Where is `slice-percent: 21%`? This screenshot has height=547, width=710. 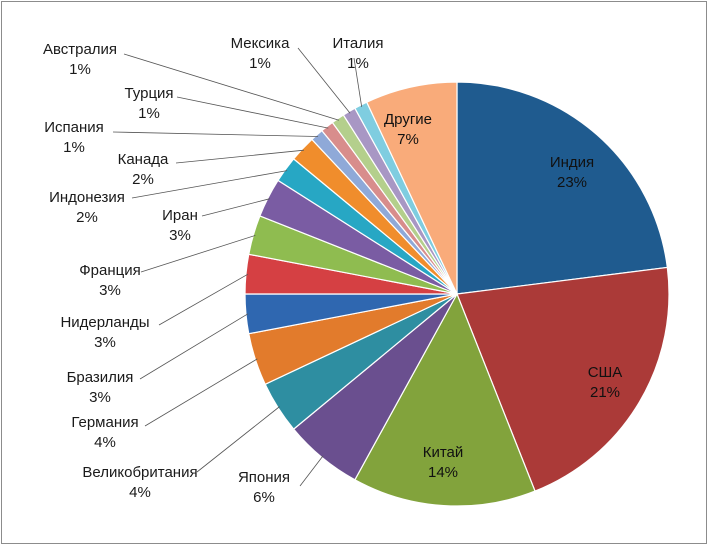
slice-percent: 21% is located at coordinates (605, 392).